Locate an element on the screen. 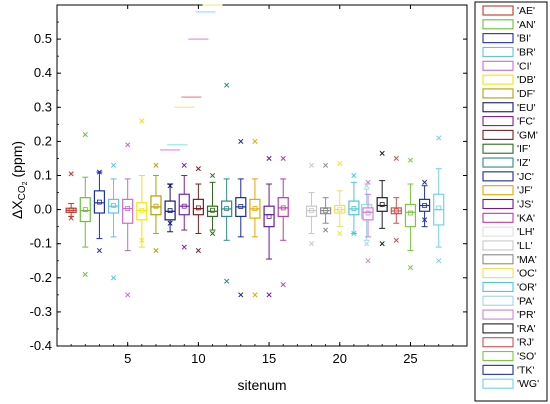  legend-label: 'PR' is located at coordinates (526, 315).